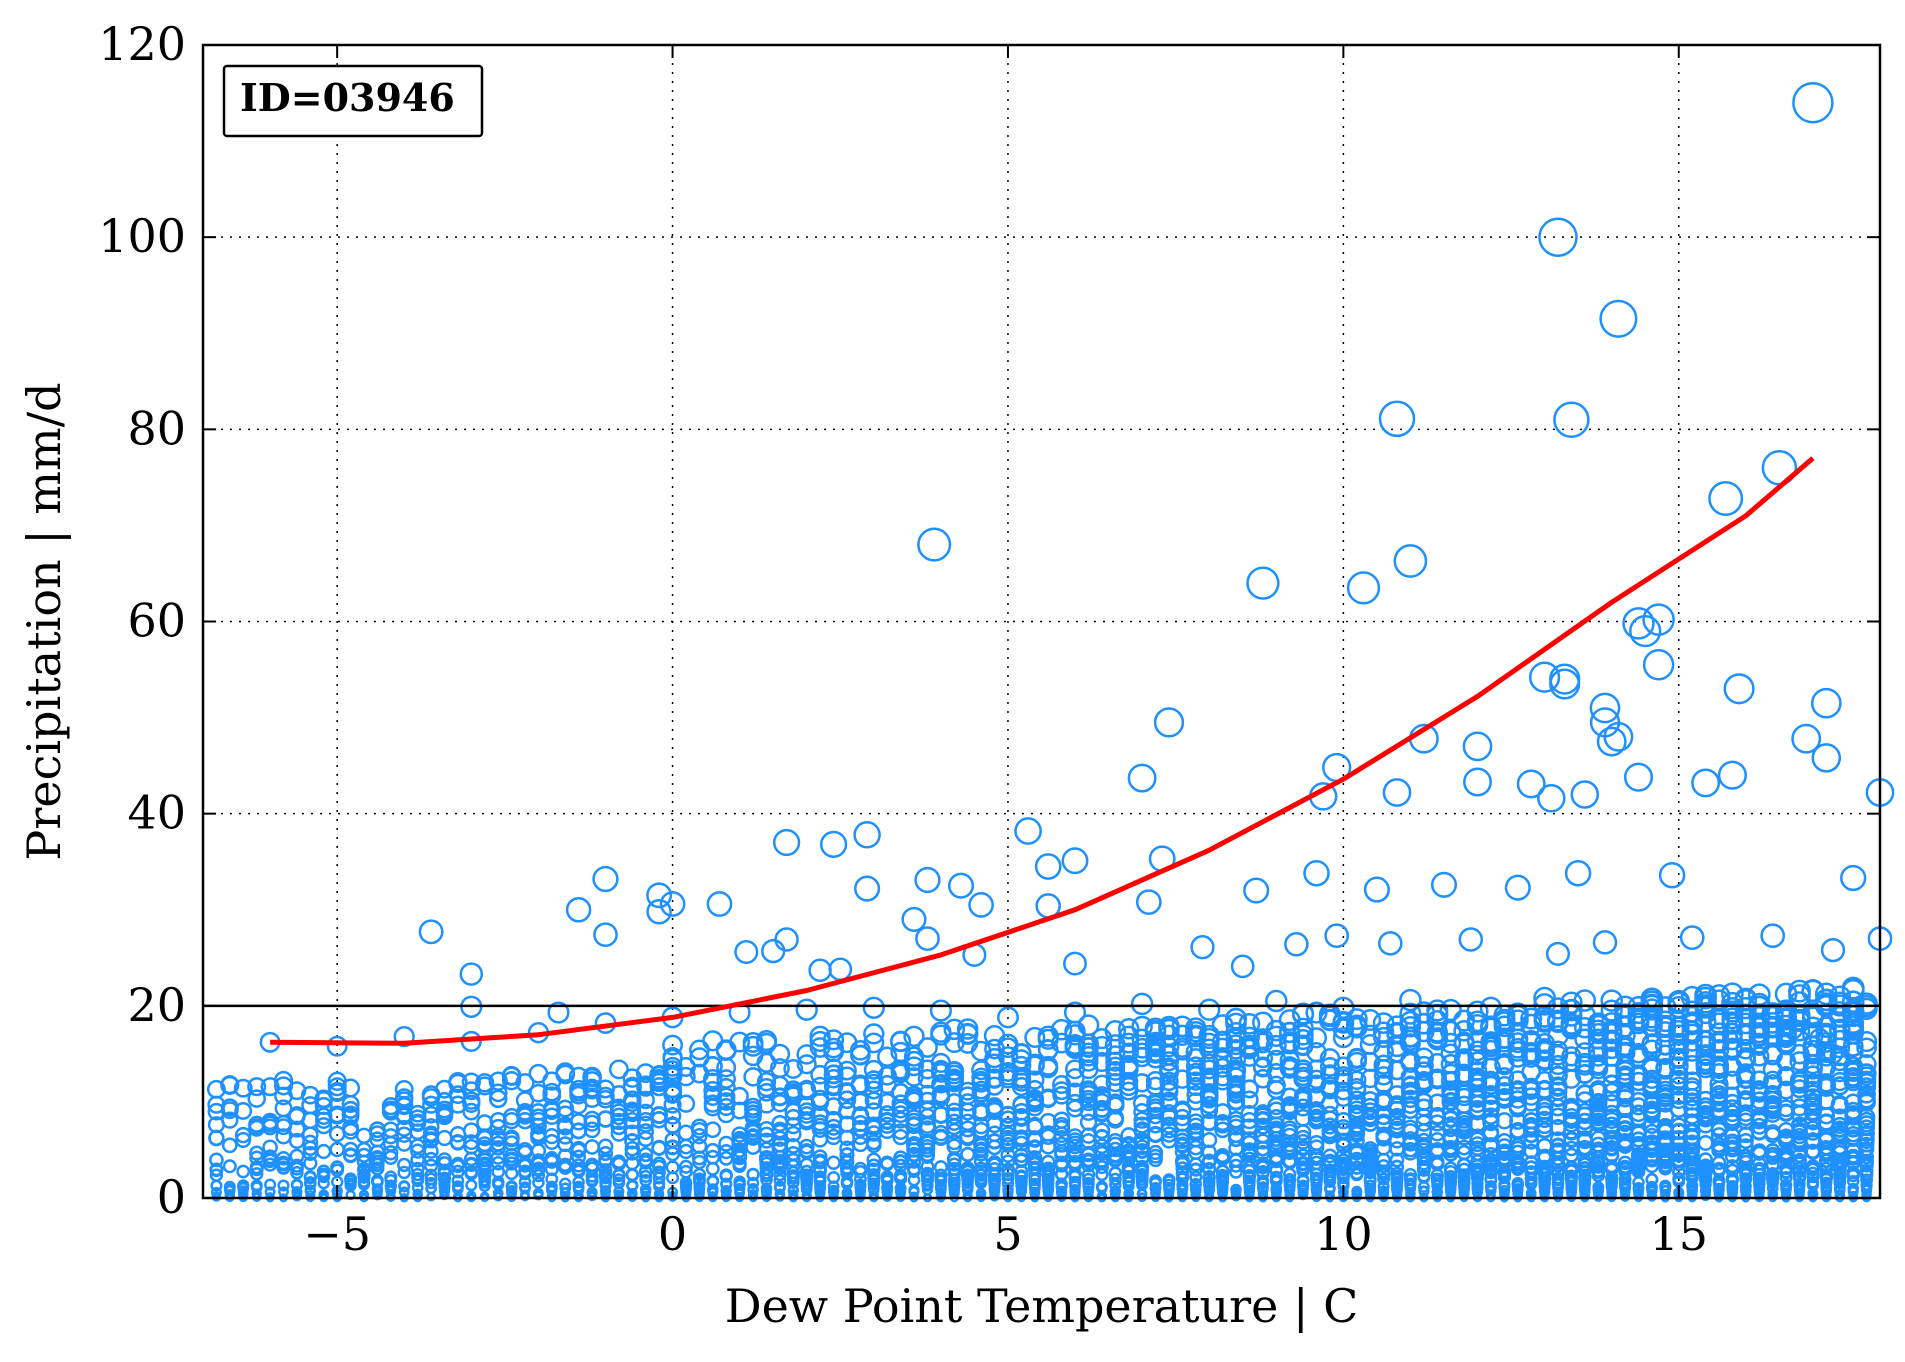 This screenshot has width=1905, height=1362. What do you see at coordinates (156, 621) in the screenshot?
I see `y-tick-label: 60` at bounding box center [156, 621].